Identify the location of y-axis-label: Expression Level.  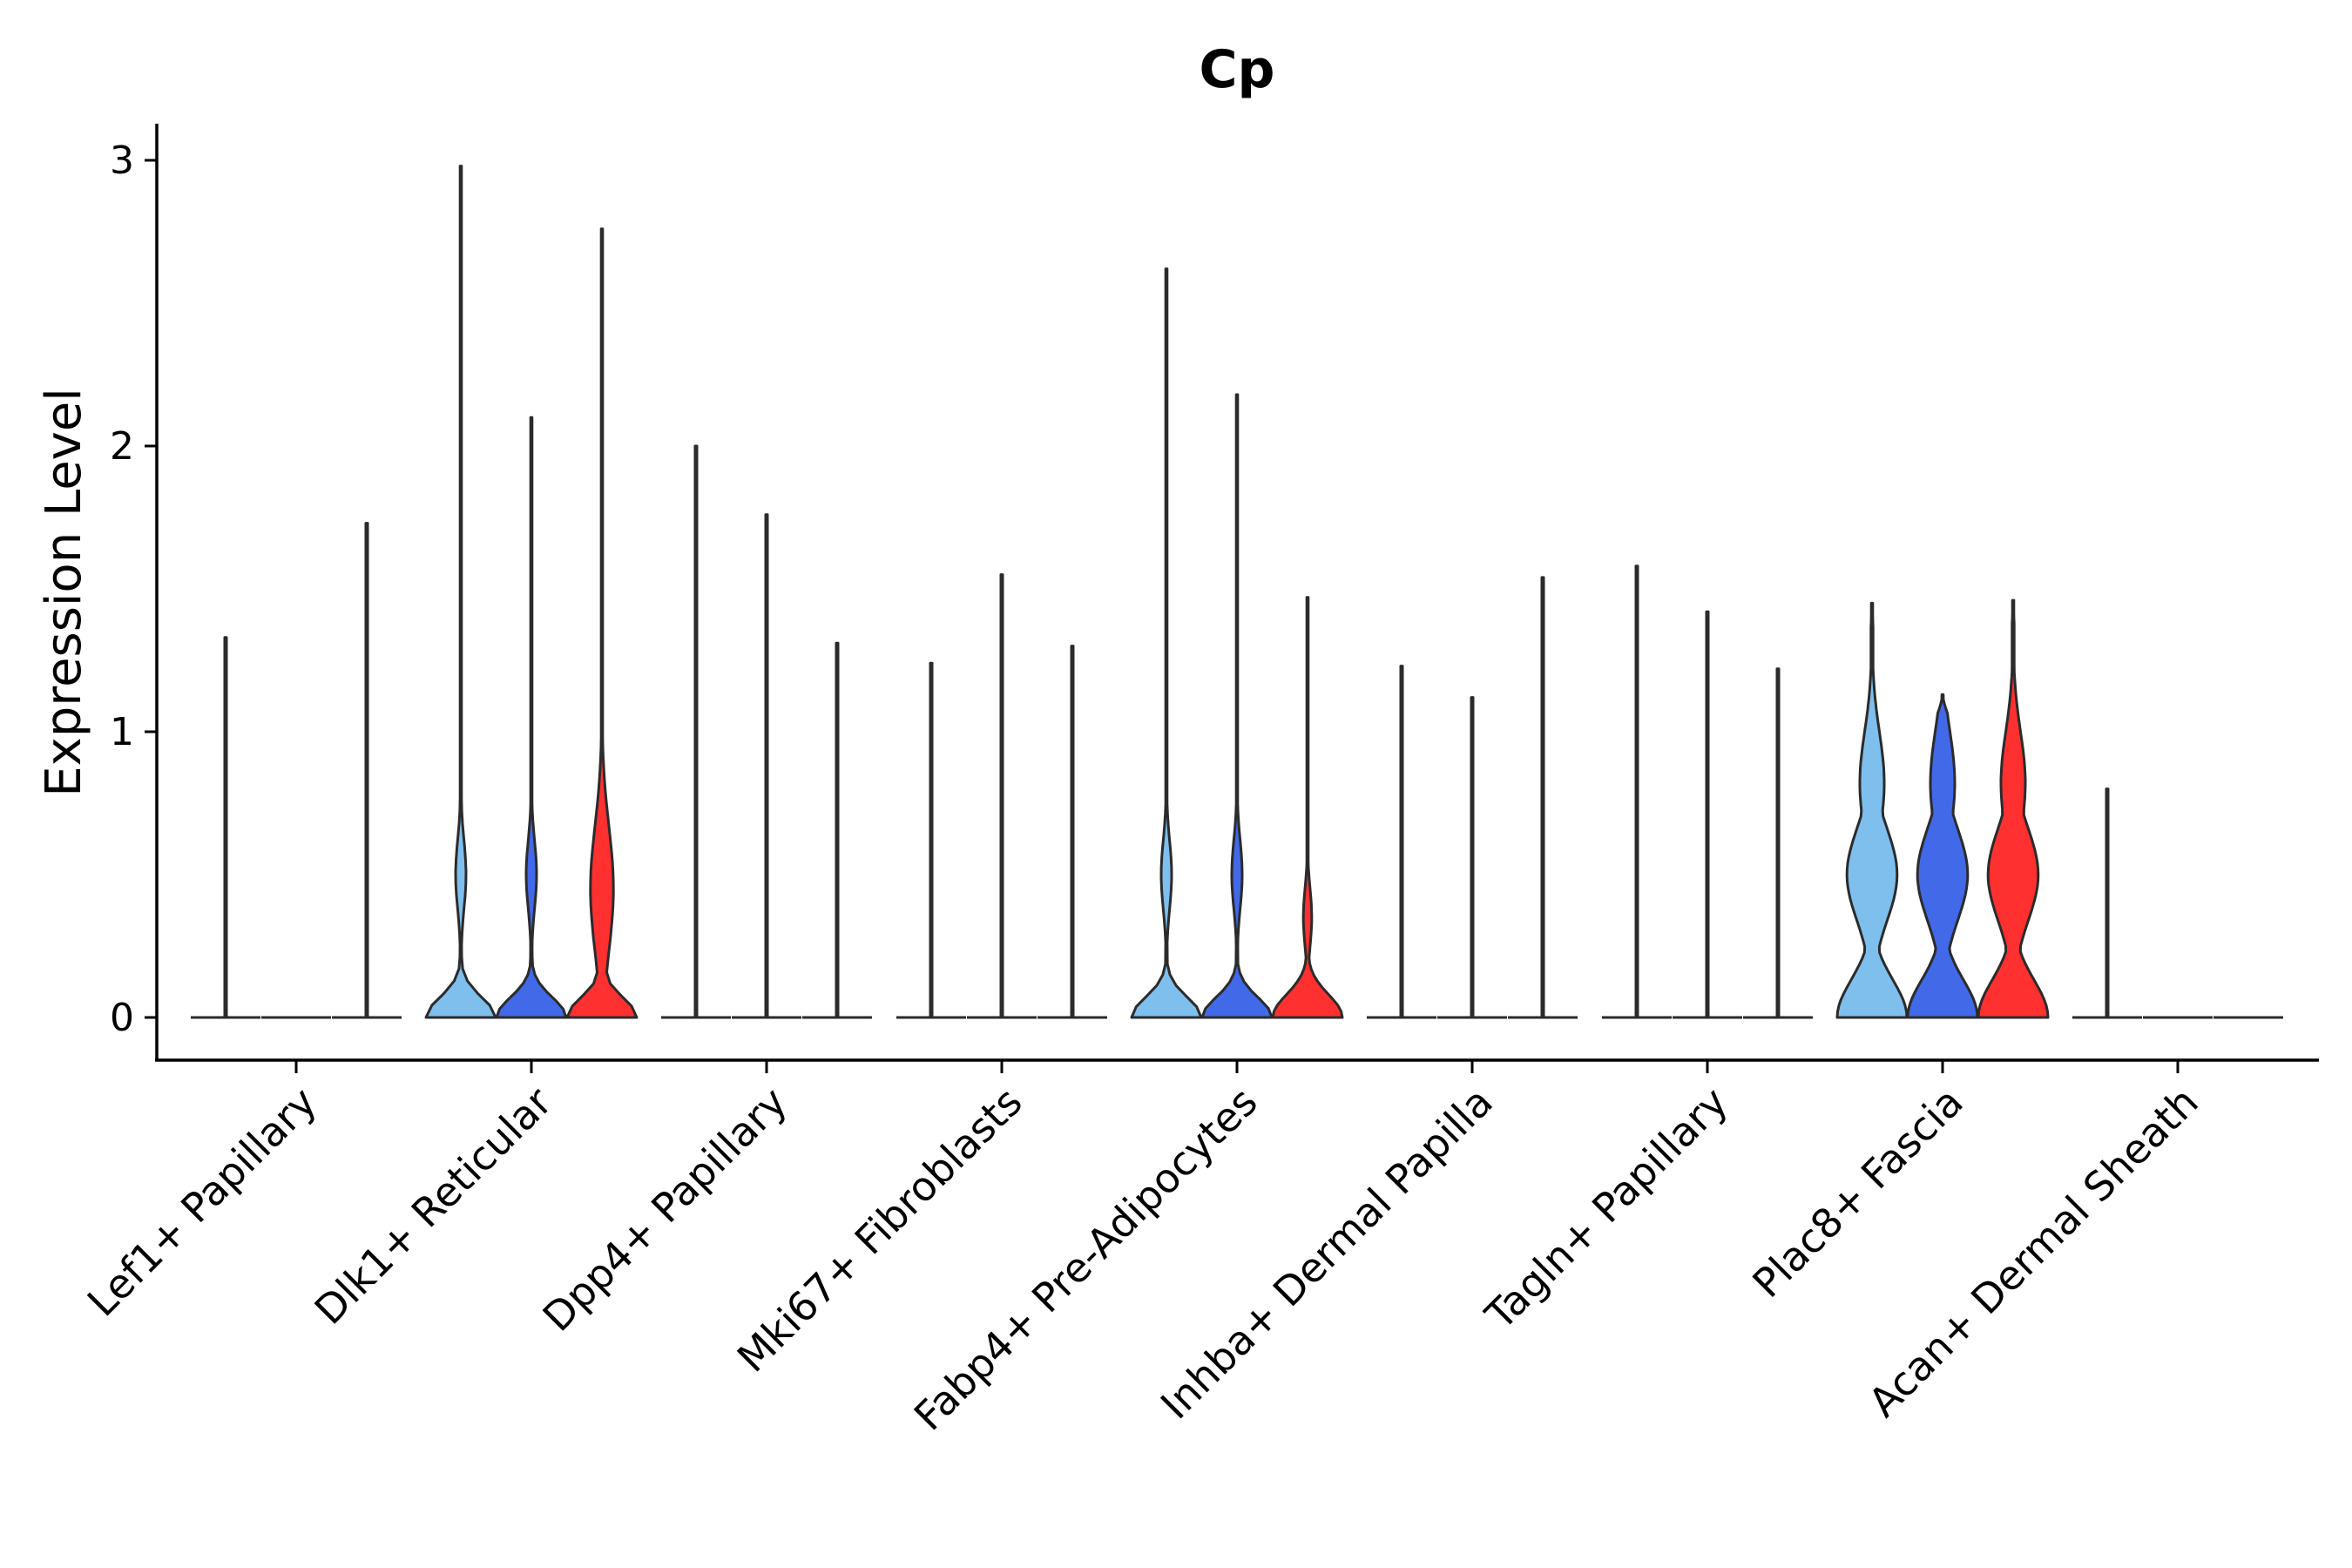
(64, 592).